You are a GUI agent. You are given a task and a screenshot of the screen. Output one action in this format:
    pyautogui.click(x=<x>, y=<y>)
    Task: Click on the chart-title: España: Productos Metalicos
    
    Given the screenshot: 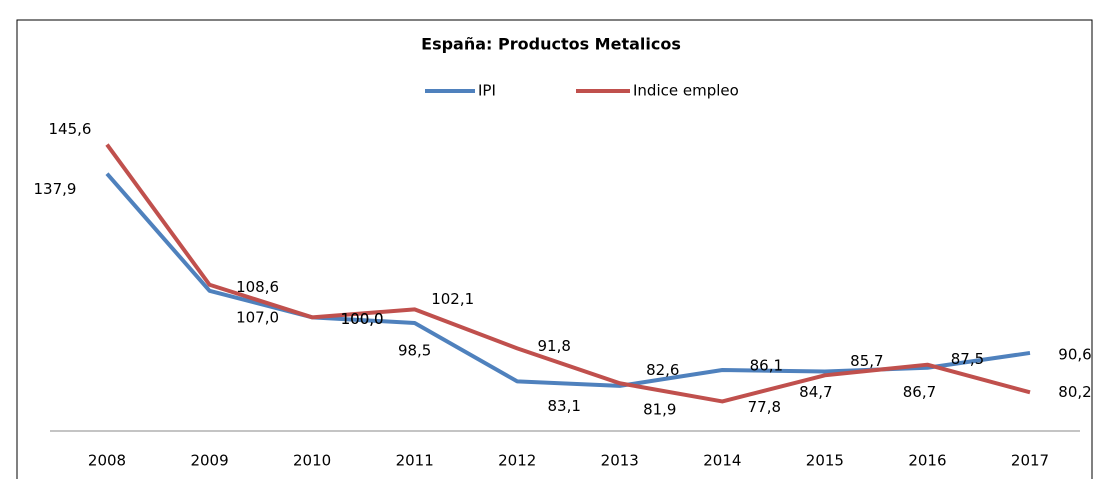 What is the action you would take?
    pyautogui.click(x=551, y=44)
    